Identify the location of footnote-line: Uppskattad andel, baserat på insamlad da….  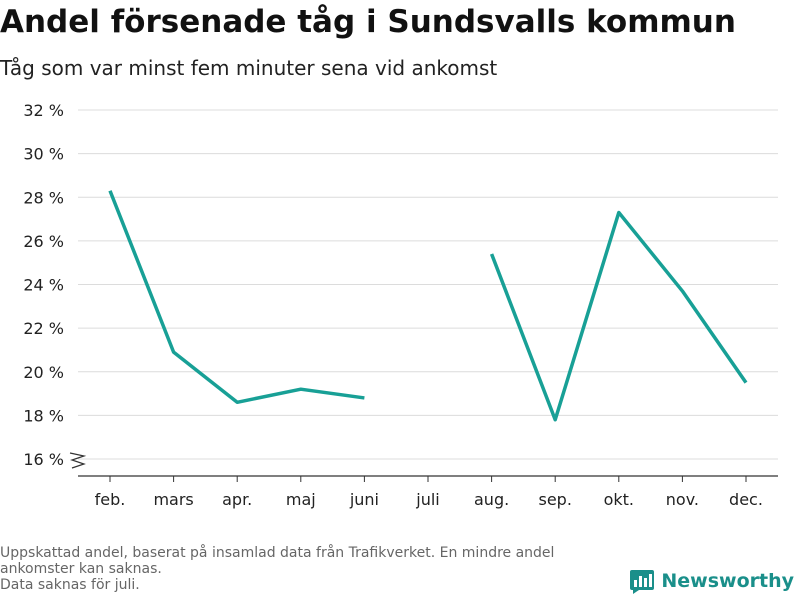
(277, 553).